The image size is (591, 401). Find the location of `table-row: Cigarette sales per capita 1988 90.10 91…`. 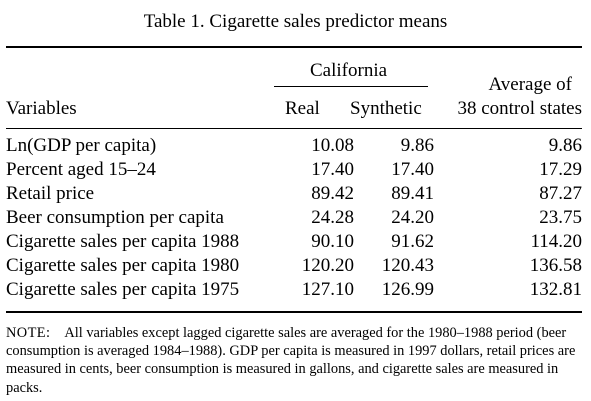

table-row: Cigarette sales per capita 1988 90.10 91… is located at coordinates (294, 242).